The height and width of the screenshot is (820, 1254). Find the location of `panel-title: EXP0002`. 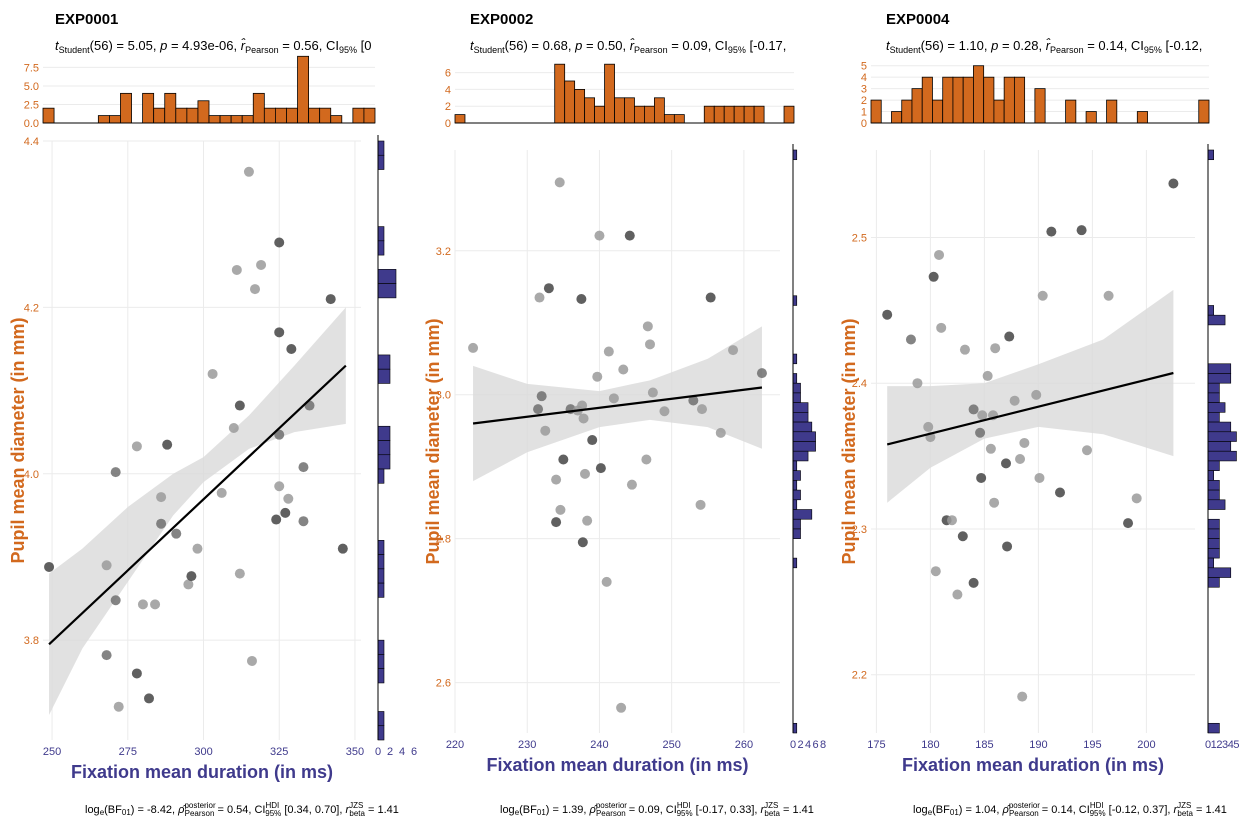

panel-title: EXP0002 is located at coordinates (501, 19).